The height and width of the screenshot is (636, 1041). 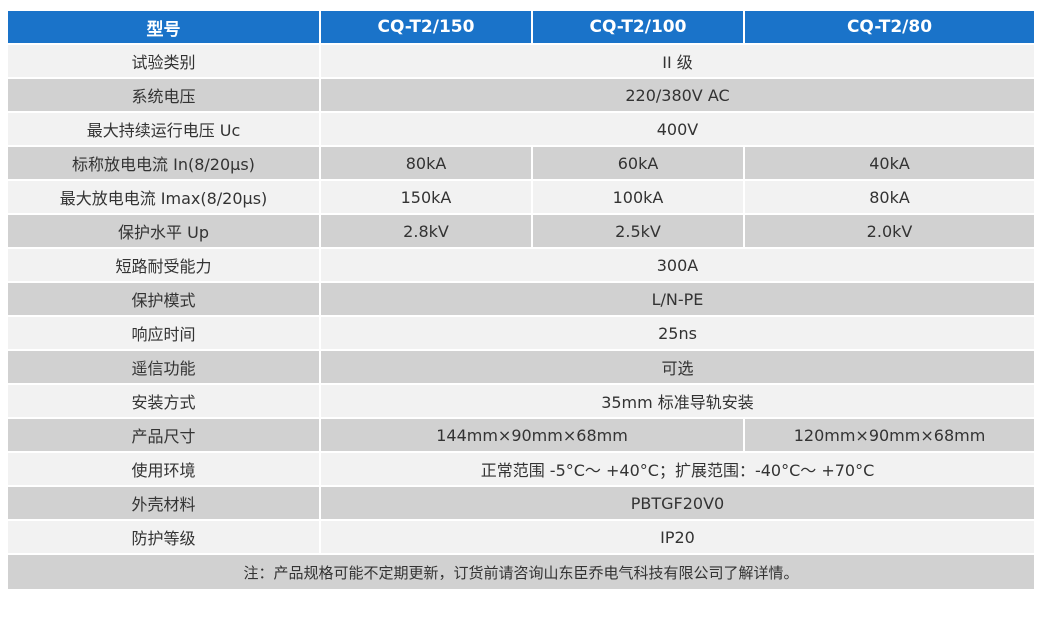 What do you see at coordinates (889, 435) in the screenshot?
I see `row-value: 120mm×90mm×68mm` at bounding box center [889, 435].